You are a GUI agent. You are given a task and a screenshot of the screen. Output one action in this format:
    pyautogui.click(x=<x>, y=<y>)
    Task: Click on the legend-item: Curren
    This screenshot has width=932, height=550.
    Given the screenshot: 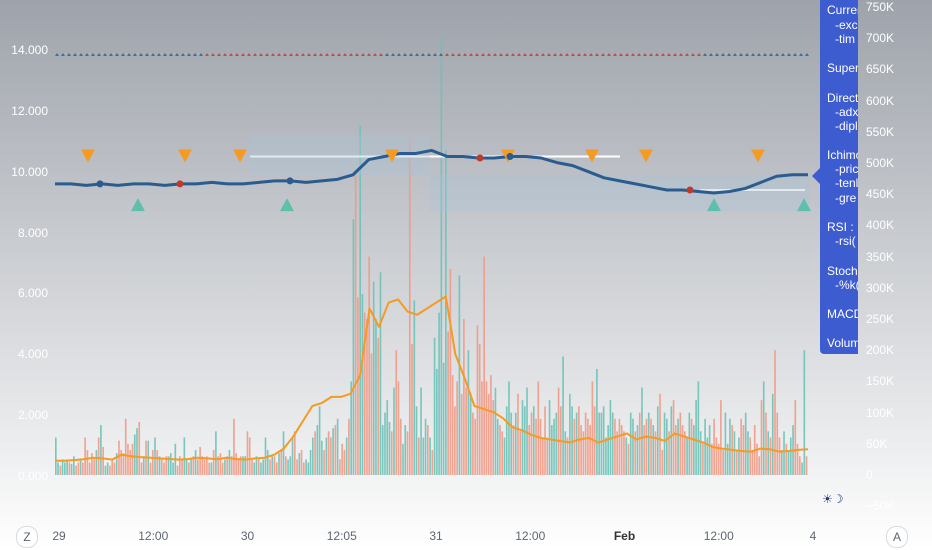 What is the action you would take?
    pyautogui.click(x=842, y=10)
    